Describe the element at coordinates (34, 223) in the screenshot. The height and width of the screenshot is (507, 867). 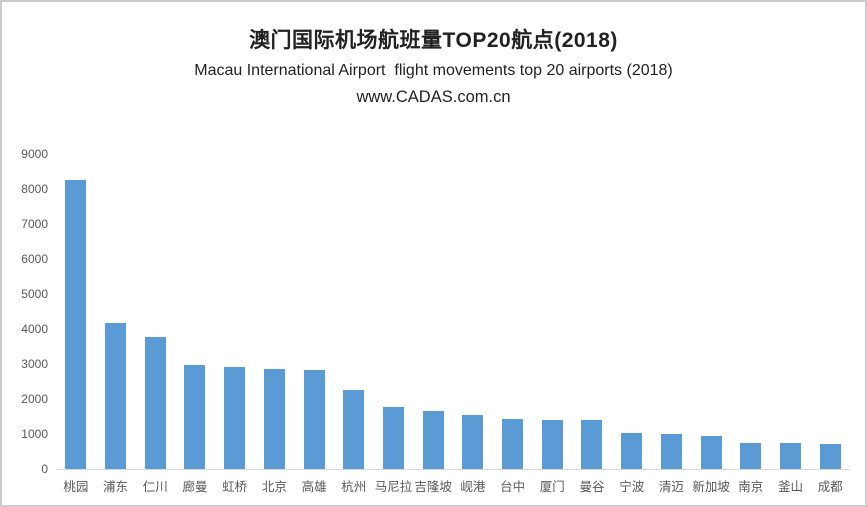
I see `y-axis-tick-label: 7000` at that location.